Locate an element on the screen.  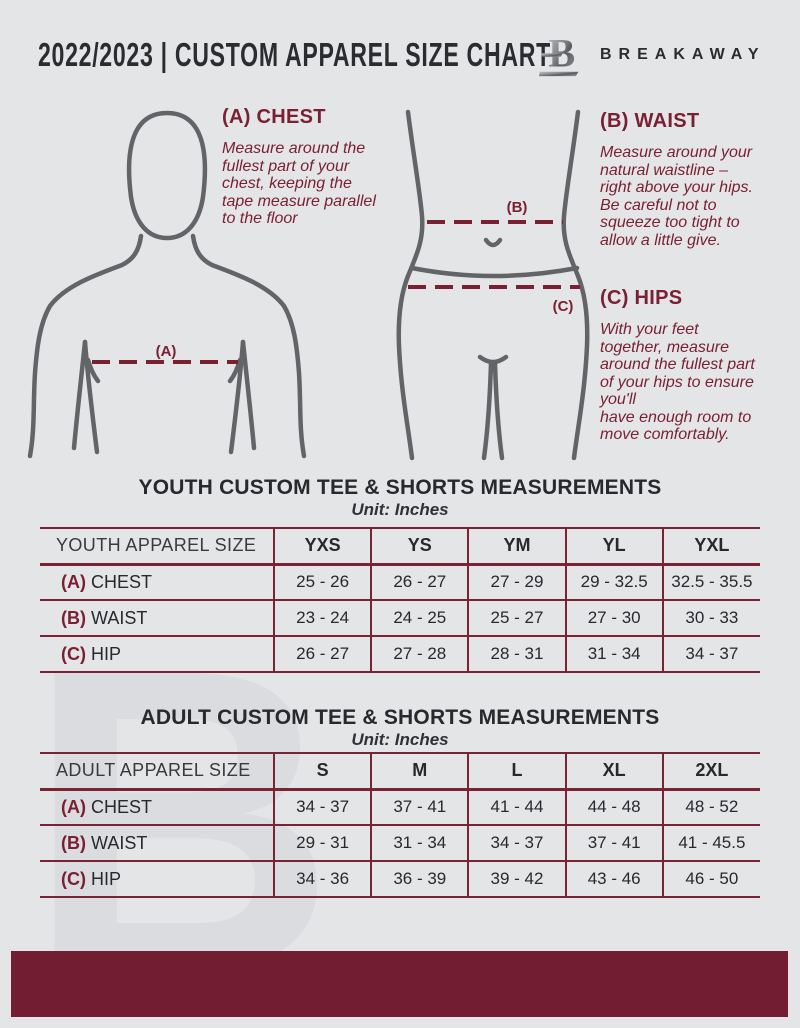
youth-header-row: YOUTH APPAREL SIZE YXS YS YM YL YXL is located at coordinates (400, 546).